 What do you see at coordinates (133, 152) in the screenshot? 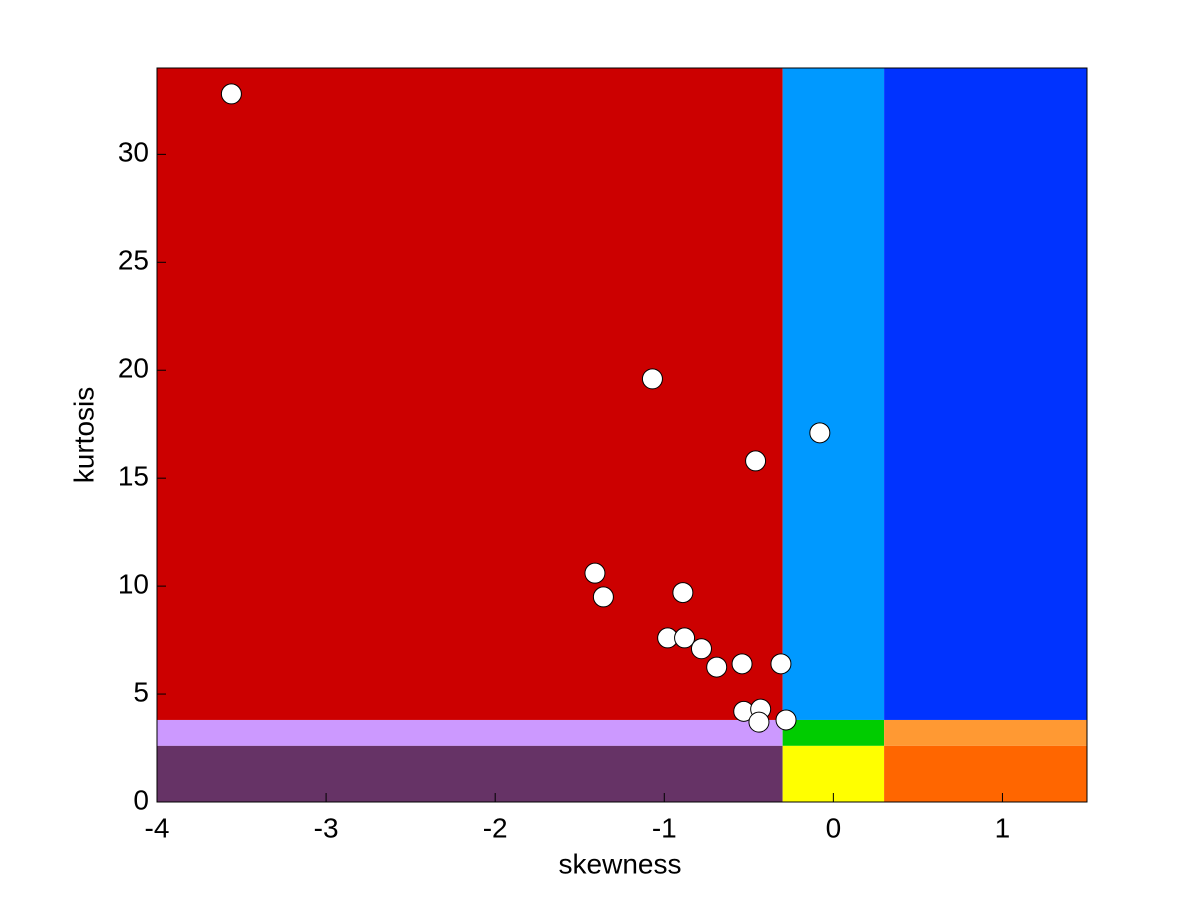
I see `y-tick-label: 30` at bounding box center [133, 152].